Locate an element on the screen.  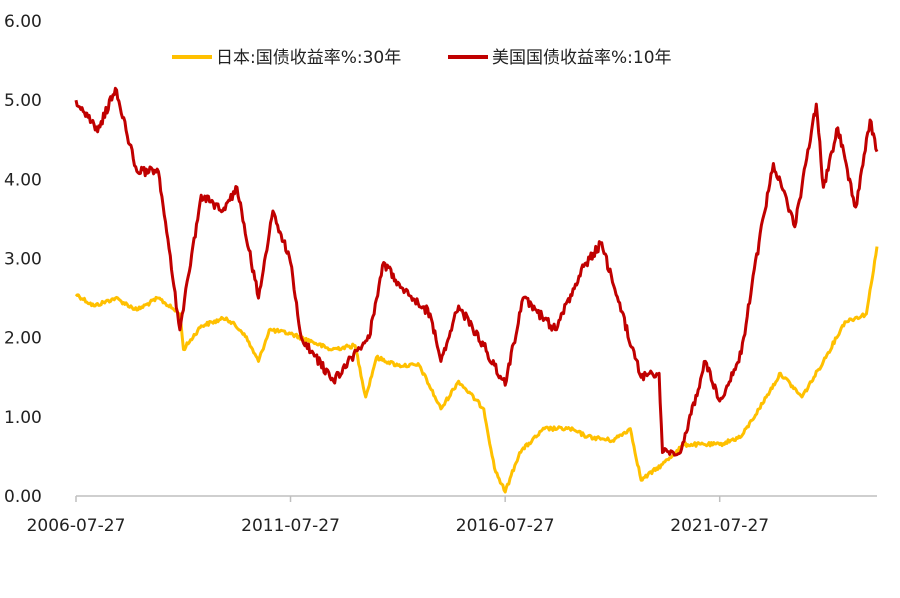
y-axis: 0.00 1.00 2.00 3.00 4.00 5.00 6.00 is located at coordinates (23, 259).